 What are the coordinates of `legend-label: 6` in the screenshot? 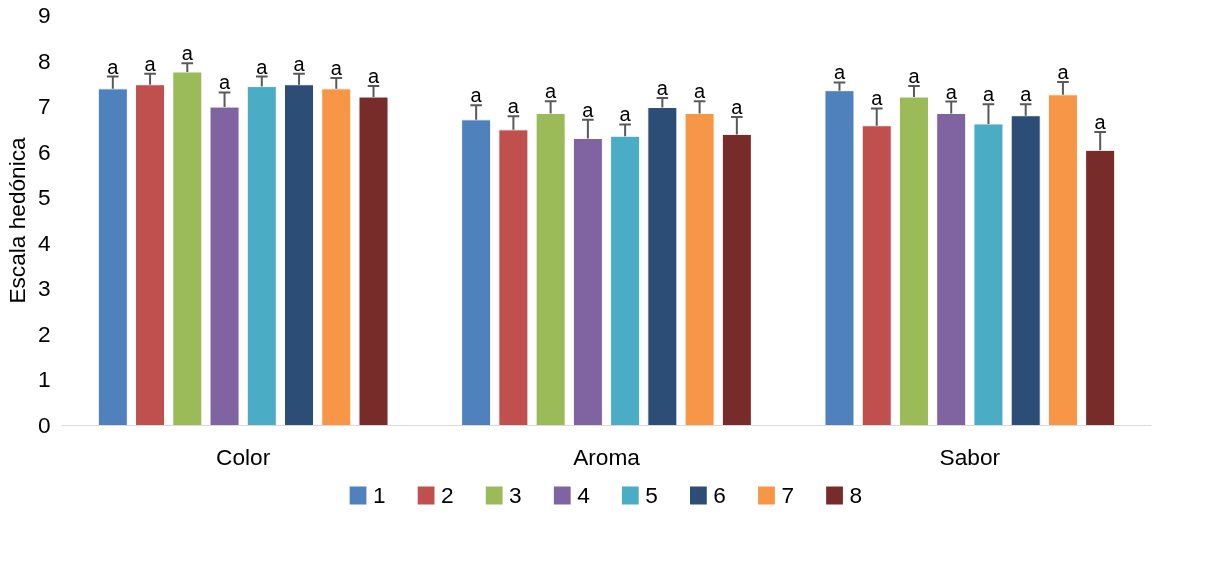 It's located at (719, 495).